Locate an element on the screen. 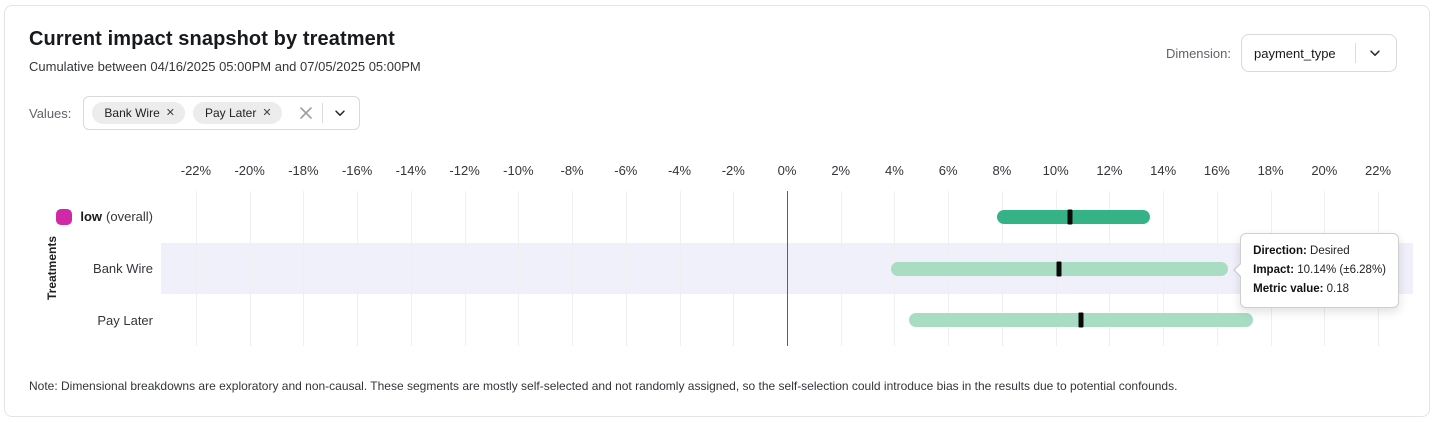 The image size is (1434, 423). interval-bar is located at coordinates (1073, 216).